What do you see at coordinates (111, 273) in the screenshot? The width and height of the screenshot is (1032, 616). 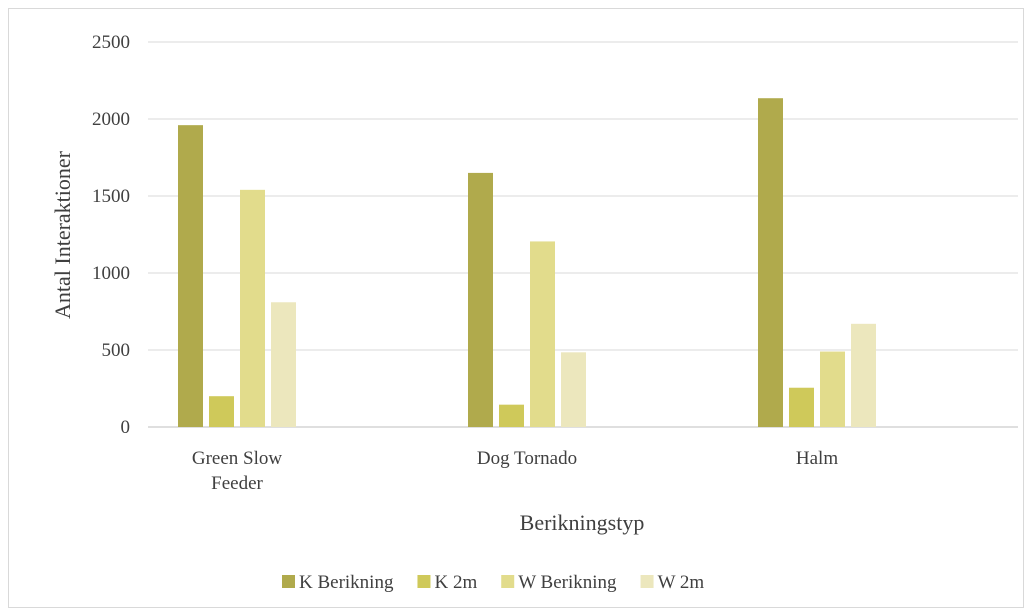 I see `y-tick-label: 1000` at bounding box center [111, 273].